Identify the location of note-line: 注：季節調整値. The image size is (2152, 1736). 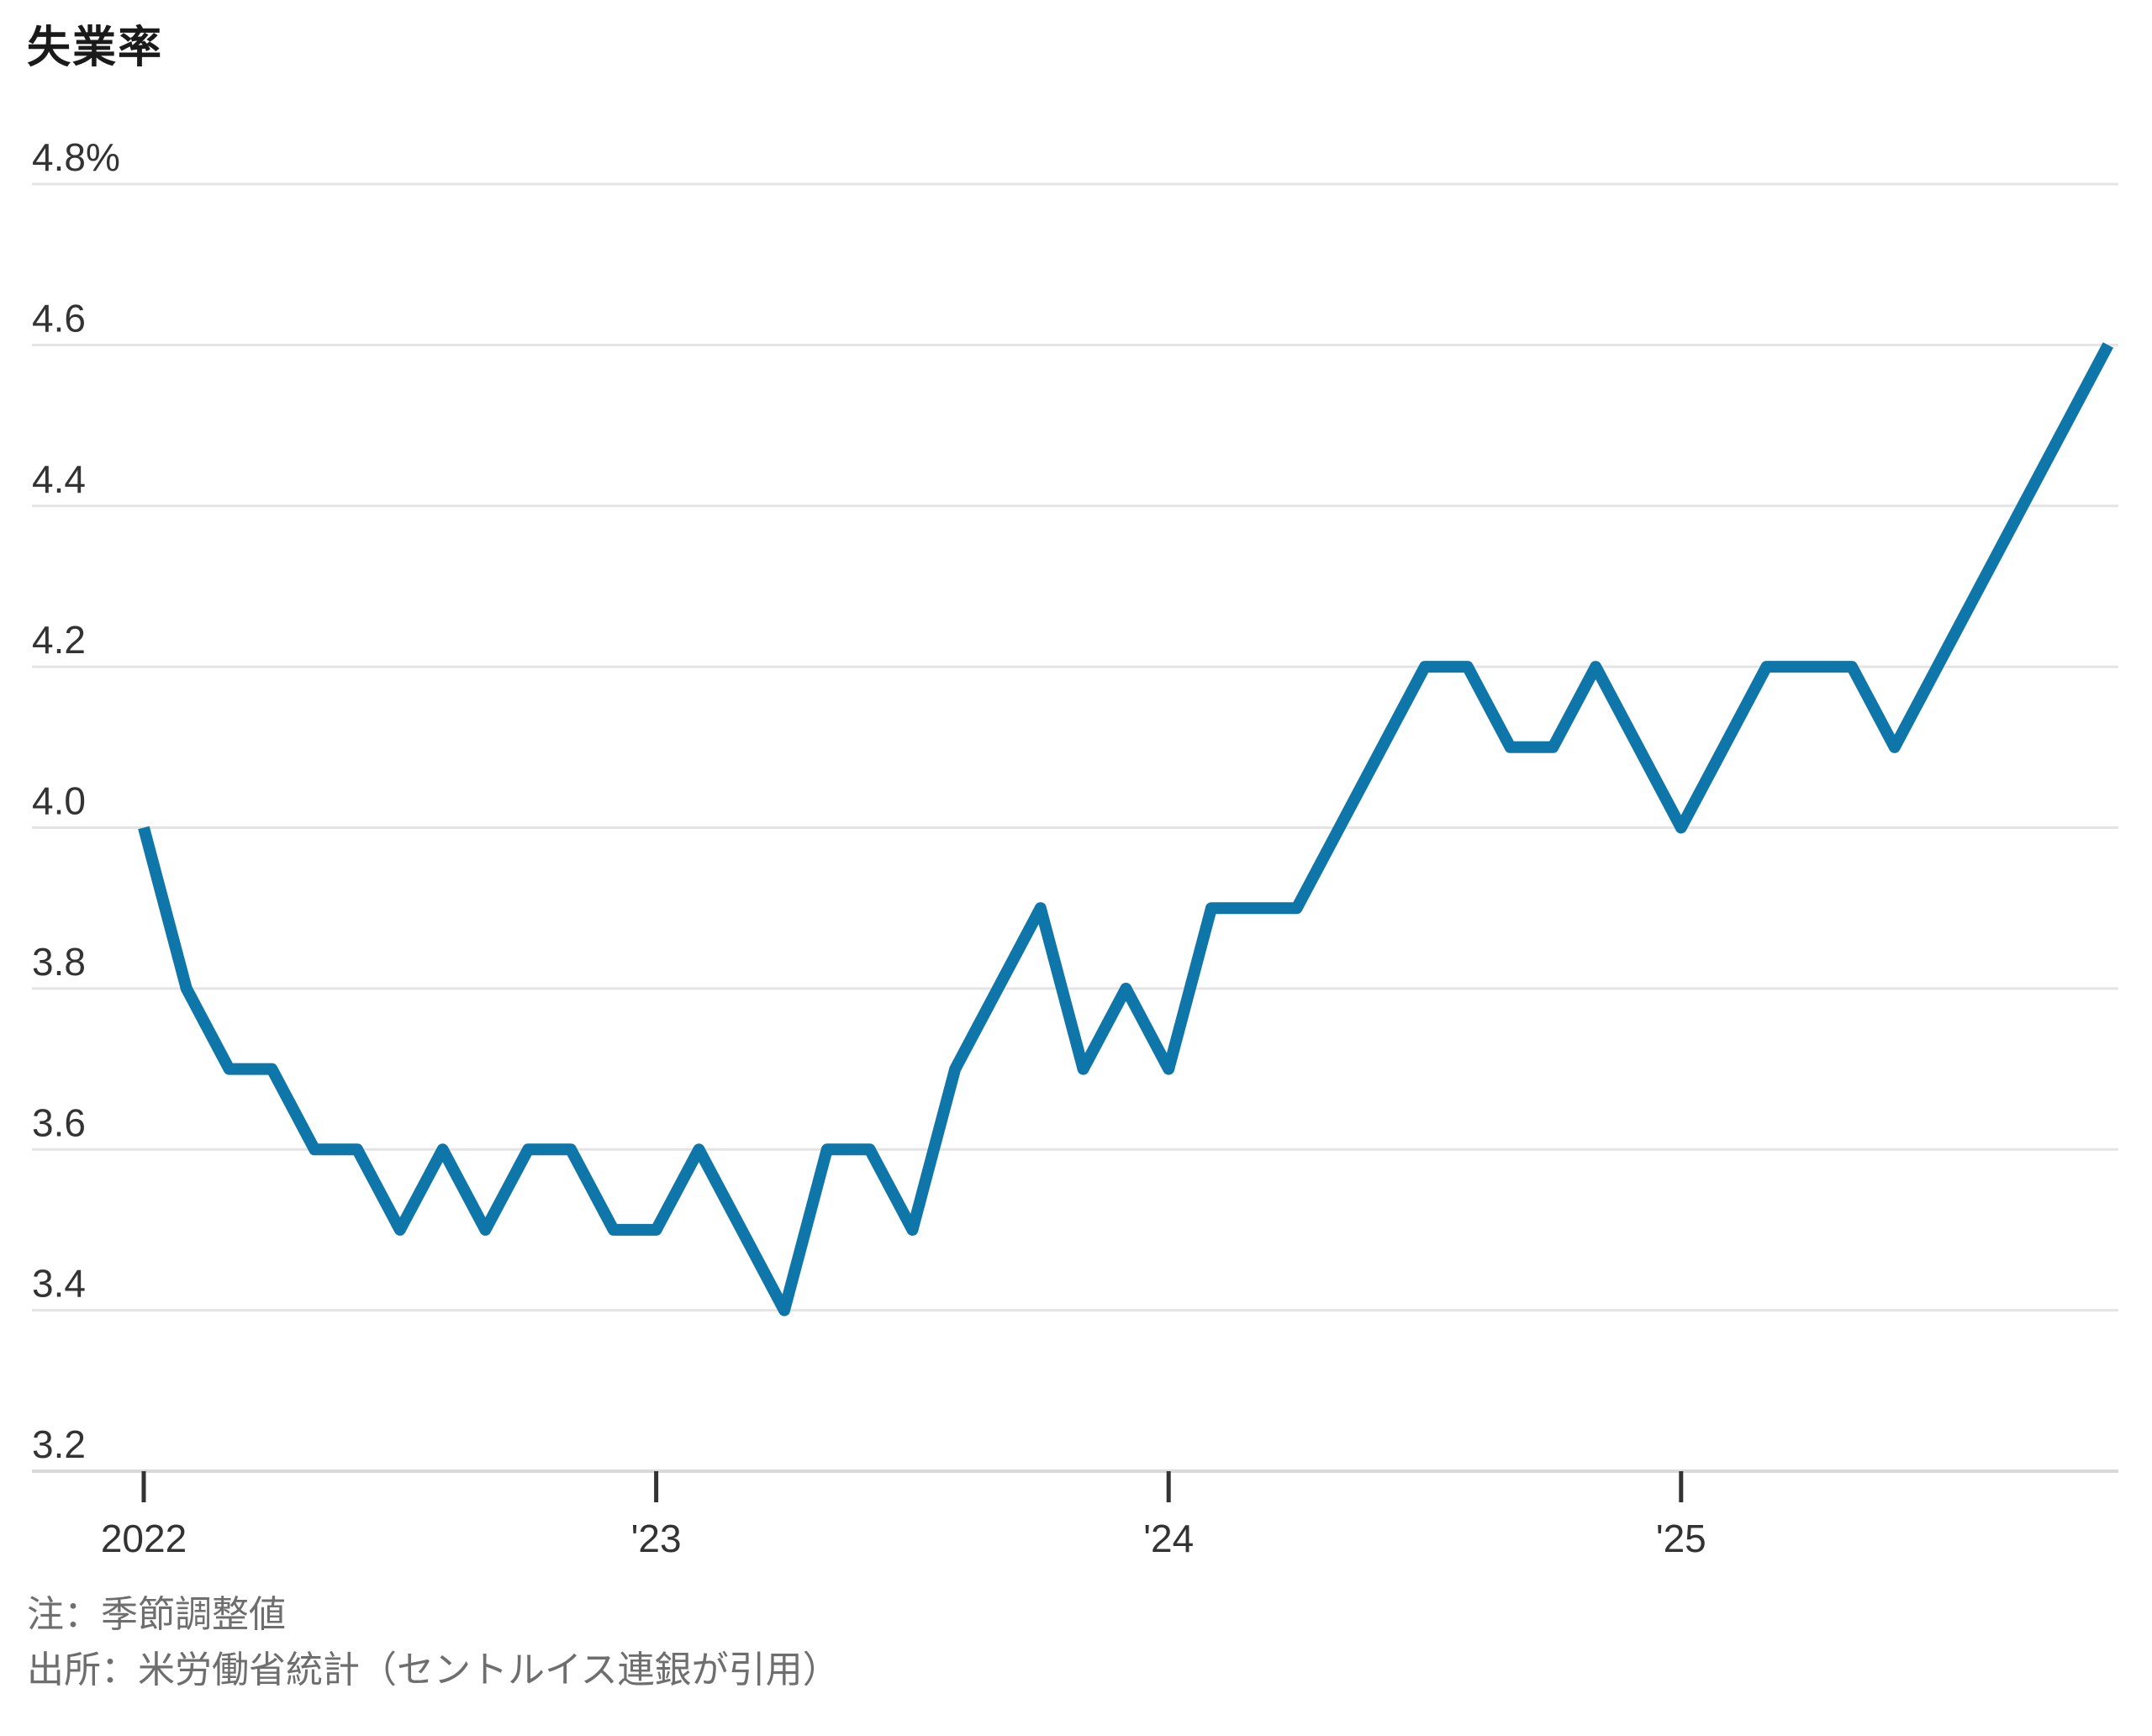
(156, 1614).